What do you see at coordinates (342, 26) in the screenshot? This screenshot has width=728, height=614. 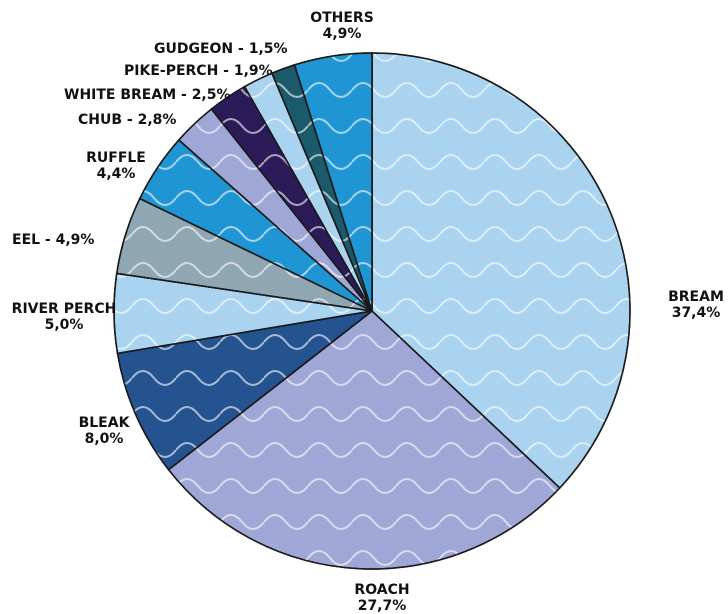 I see `pie-label-others: OTHERS 4,9%` at bounding box center [342, 26].